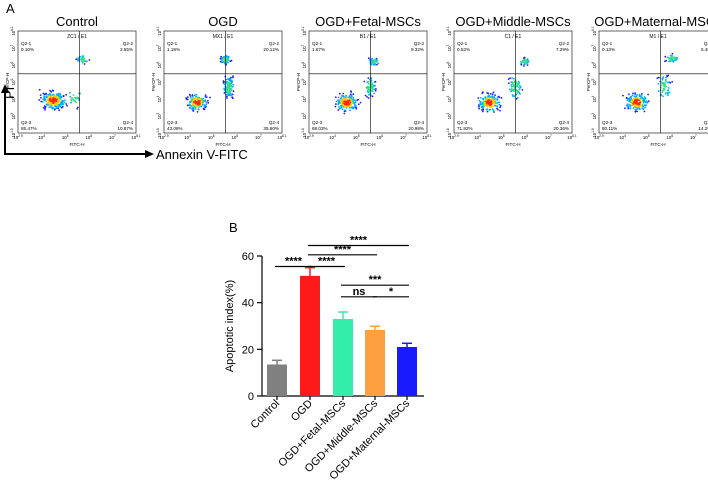  I want to click on significance-label: ns, so click(359, 292).